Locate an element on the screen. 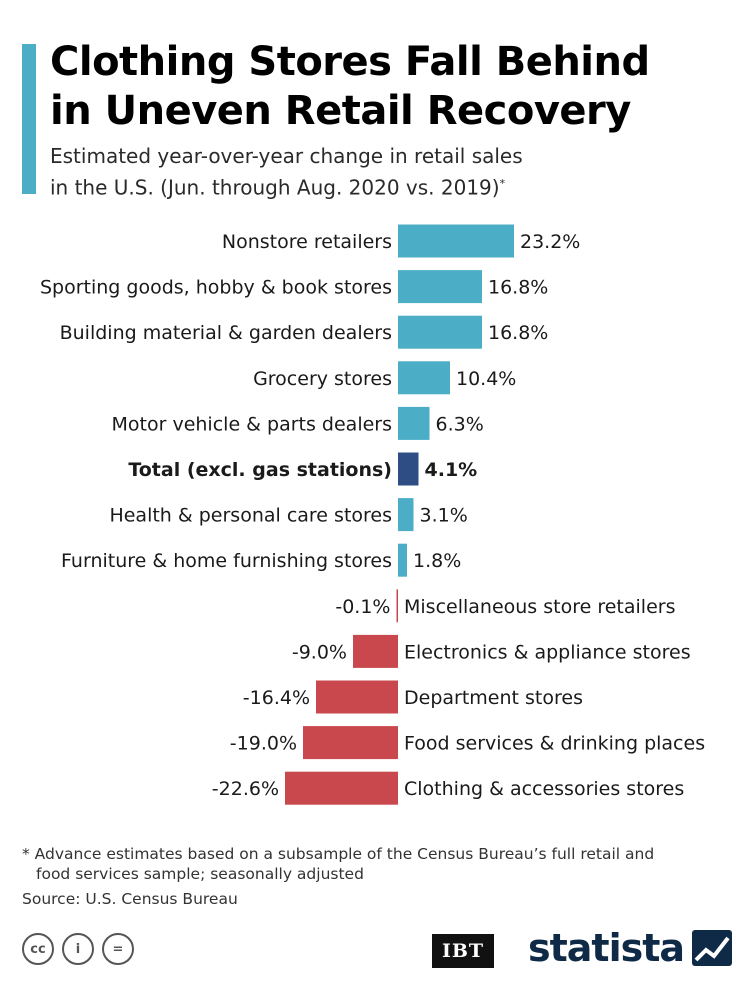 The height and width of the screenshot is (992, 736). category-label: Furniture & home furnishing stores is located at coordinates (226, 561).